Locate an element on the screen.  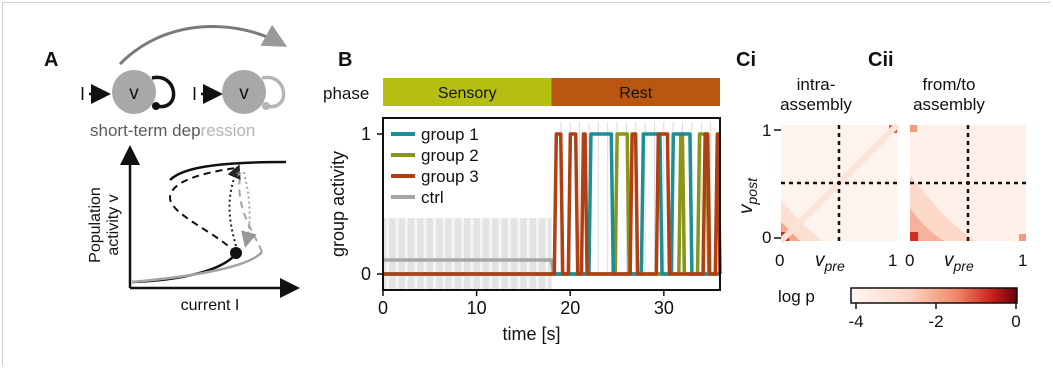
upper-branch is located at coordinates (228, 170).